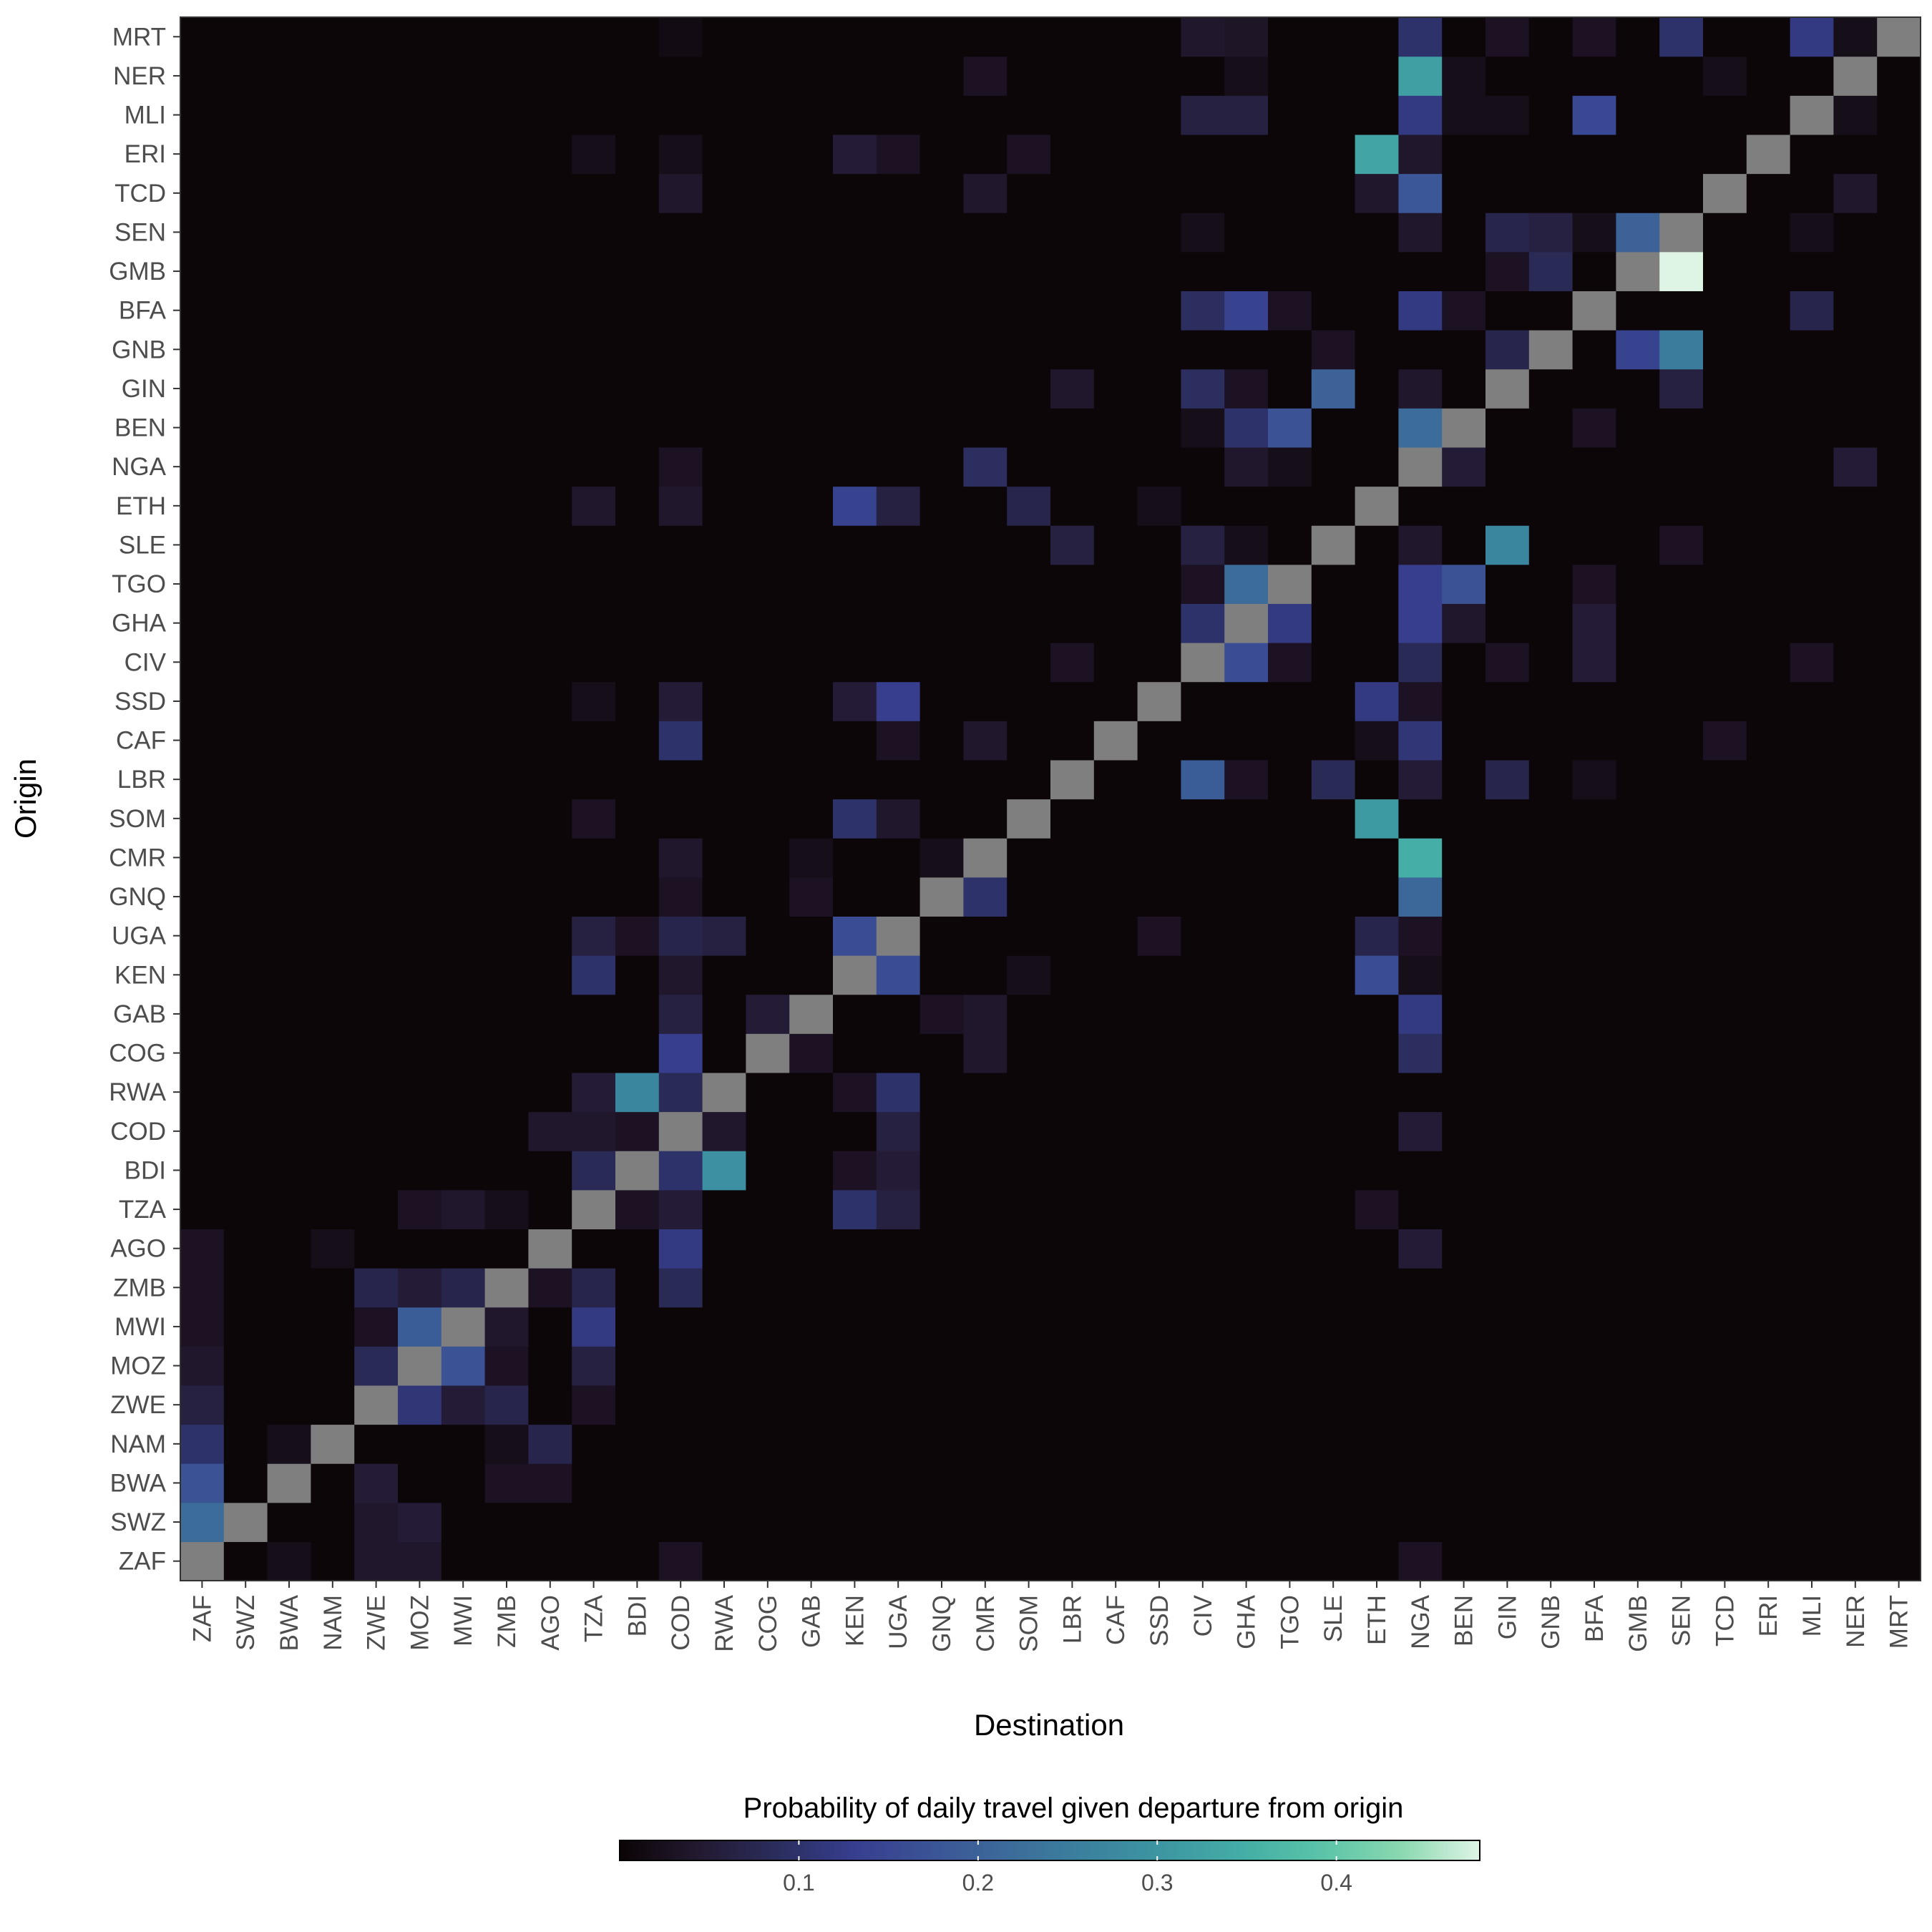 This screenshot has height=1932, width=1932. What do you see at coordinates (1203, 428) in the screenshot?
I see `heatmap-cell-BEN-CIV` at bounding box center [1203, 428].